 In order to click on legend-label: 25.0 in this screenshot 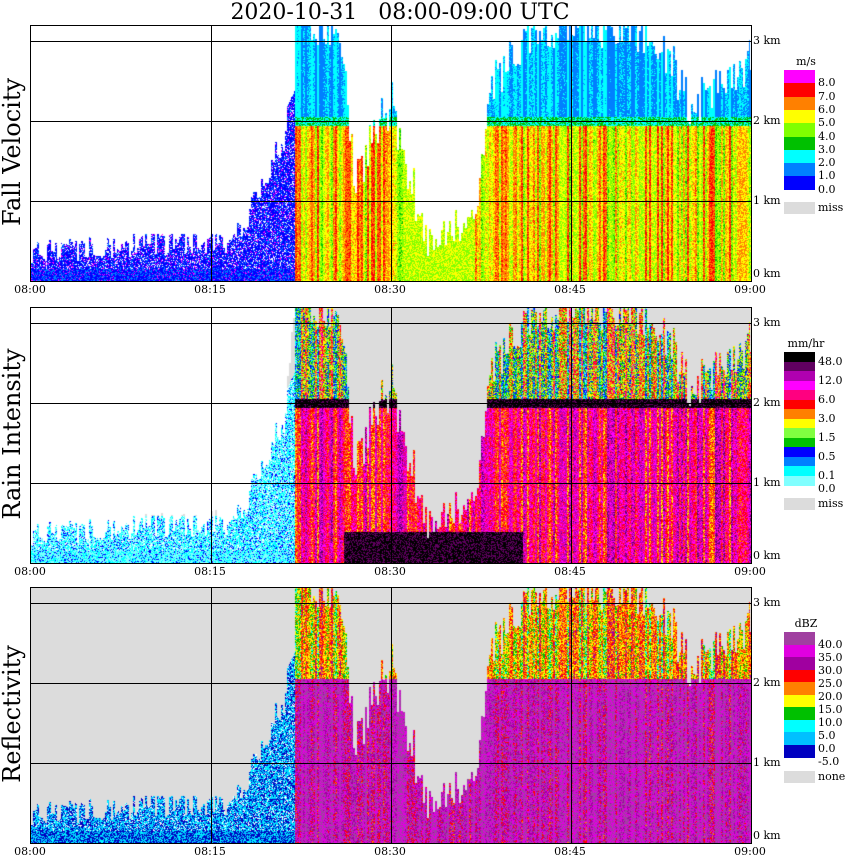, I will do `click(830, 683)`.